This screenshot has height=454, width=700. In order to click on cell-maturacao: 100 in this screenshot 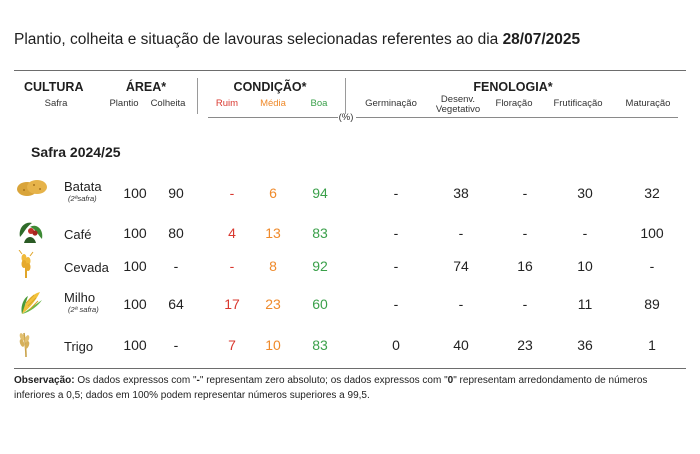, I will do `click(652, 233)`.